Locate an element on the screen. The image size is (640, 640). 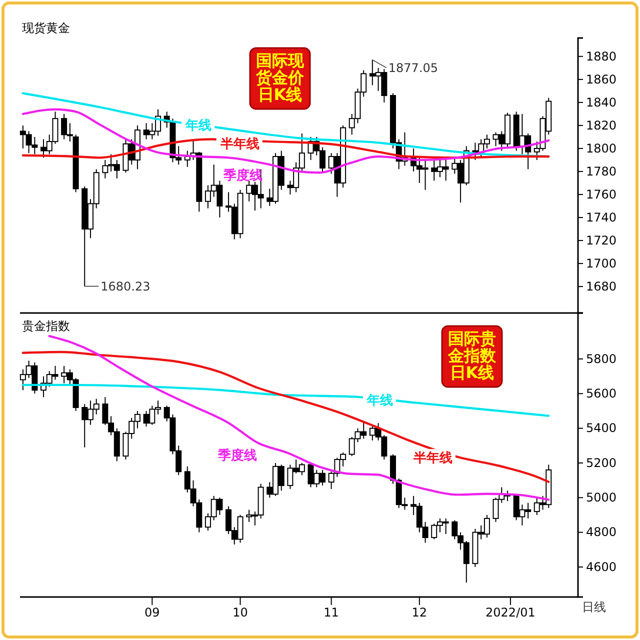
text: 贵金指数 is located at coordinates (46, 326).